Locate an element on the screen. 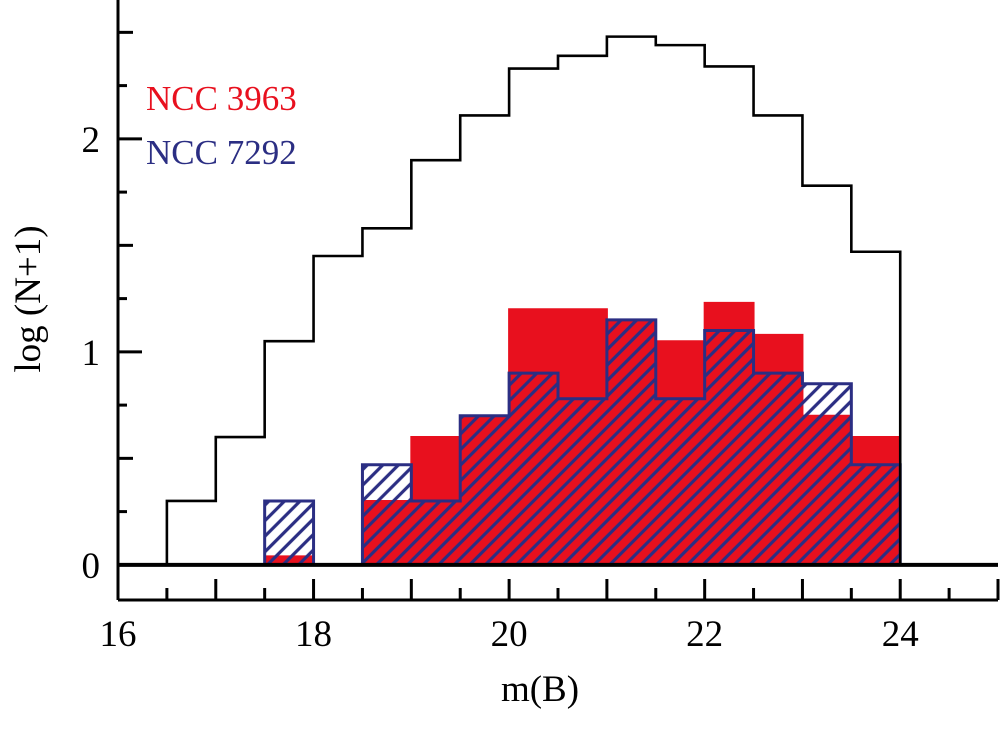 This screenshot has width=1004, height=742. x-tick-label: 24 is located at coordinates (900, 634).